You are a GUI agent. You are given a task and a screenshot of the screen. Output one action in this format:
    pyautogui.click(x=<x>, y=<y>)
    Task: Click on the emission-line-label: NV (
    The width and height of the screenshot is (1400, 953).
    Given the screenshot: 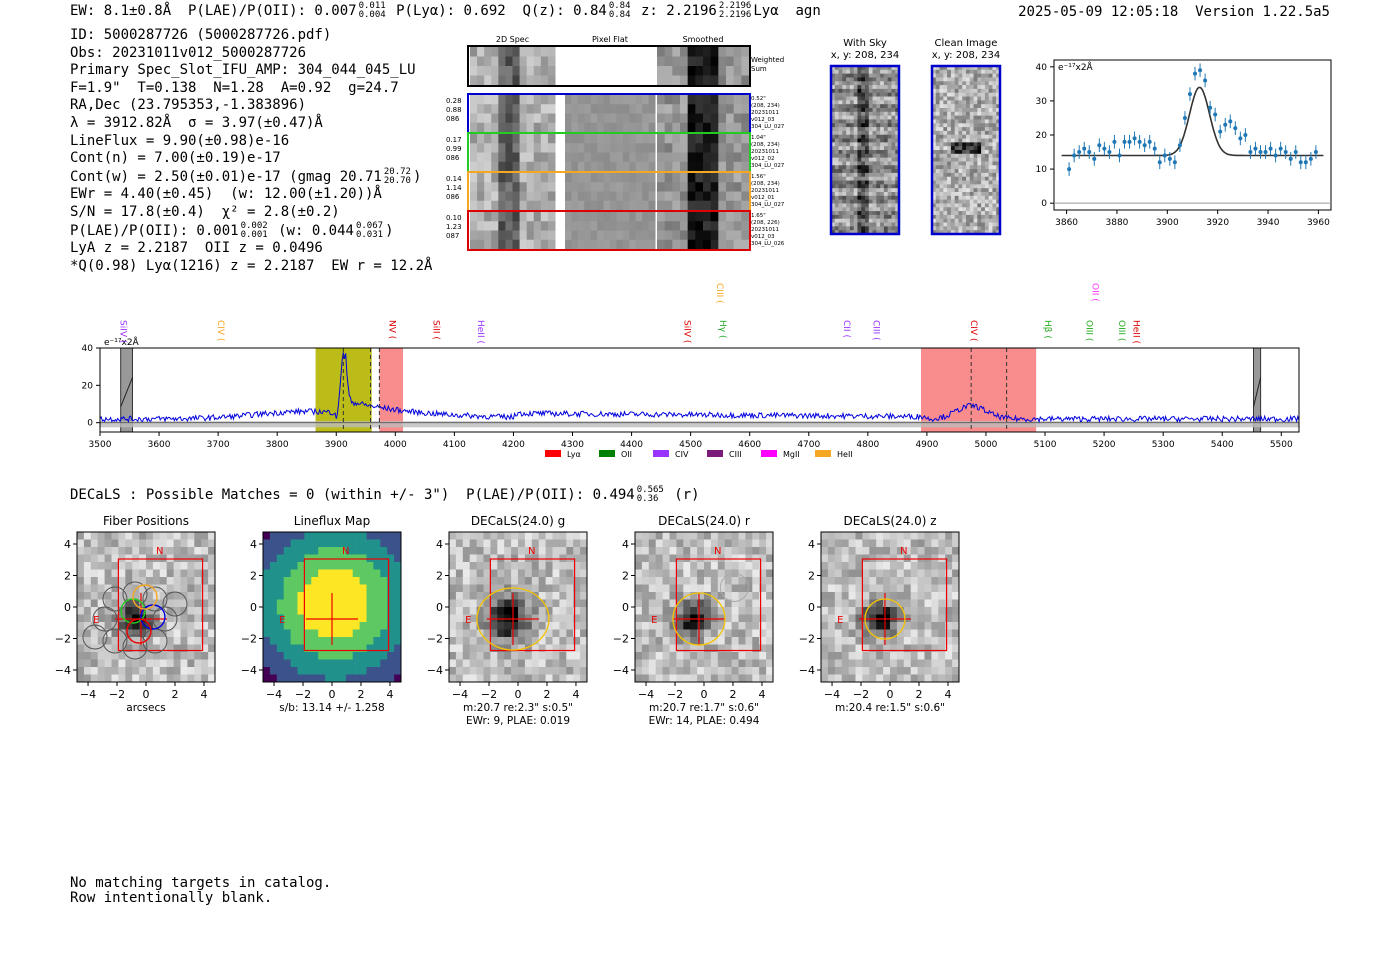 What is the action you would take?
    pyautogui.click(x=391, y=329)
    